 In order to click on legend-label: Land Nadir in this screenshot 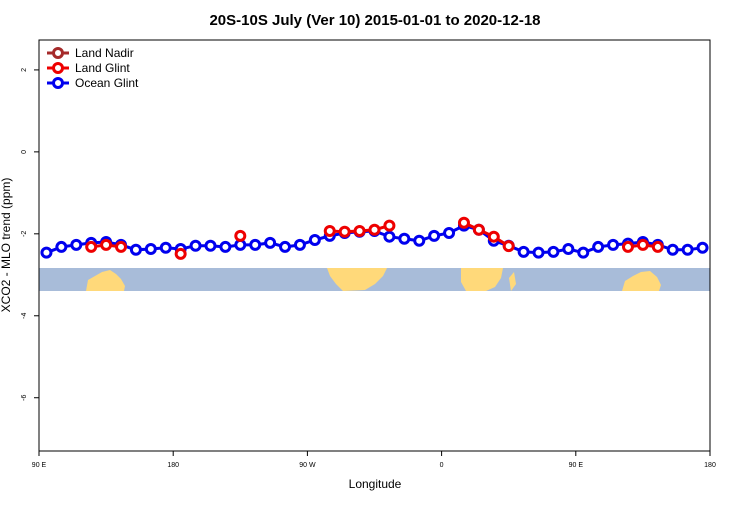, I will do `click(104, 53)`.